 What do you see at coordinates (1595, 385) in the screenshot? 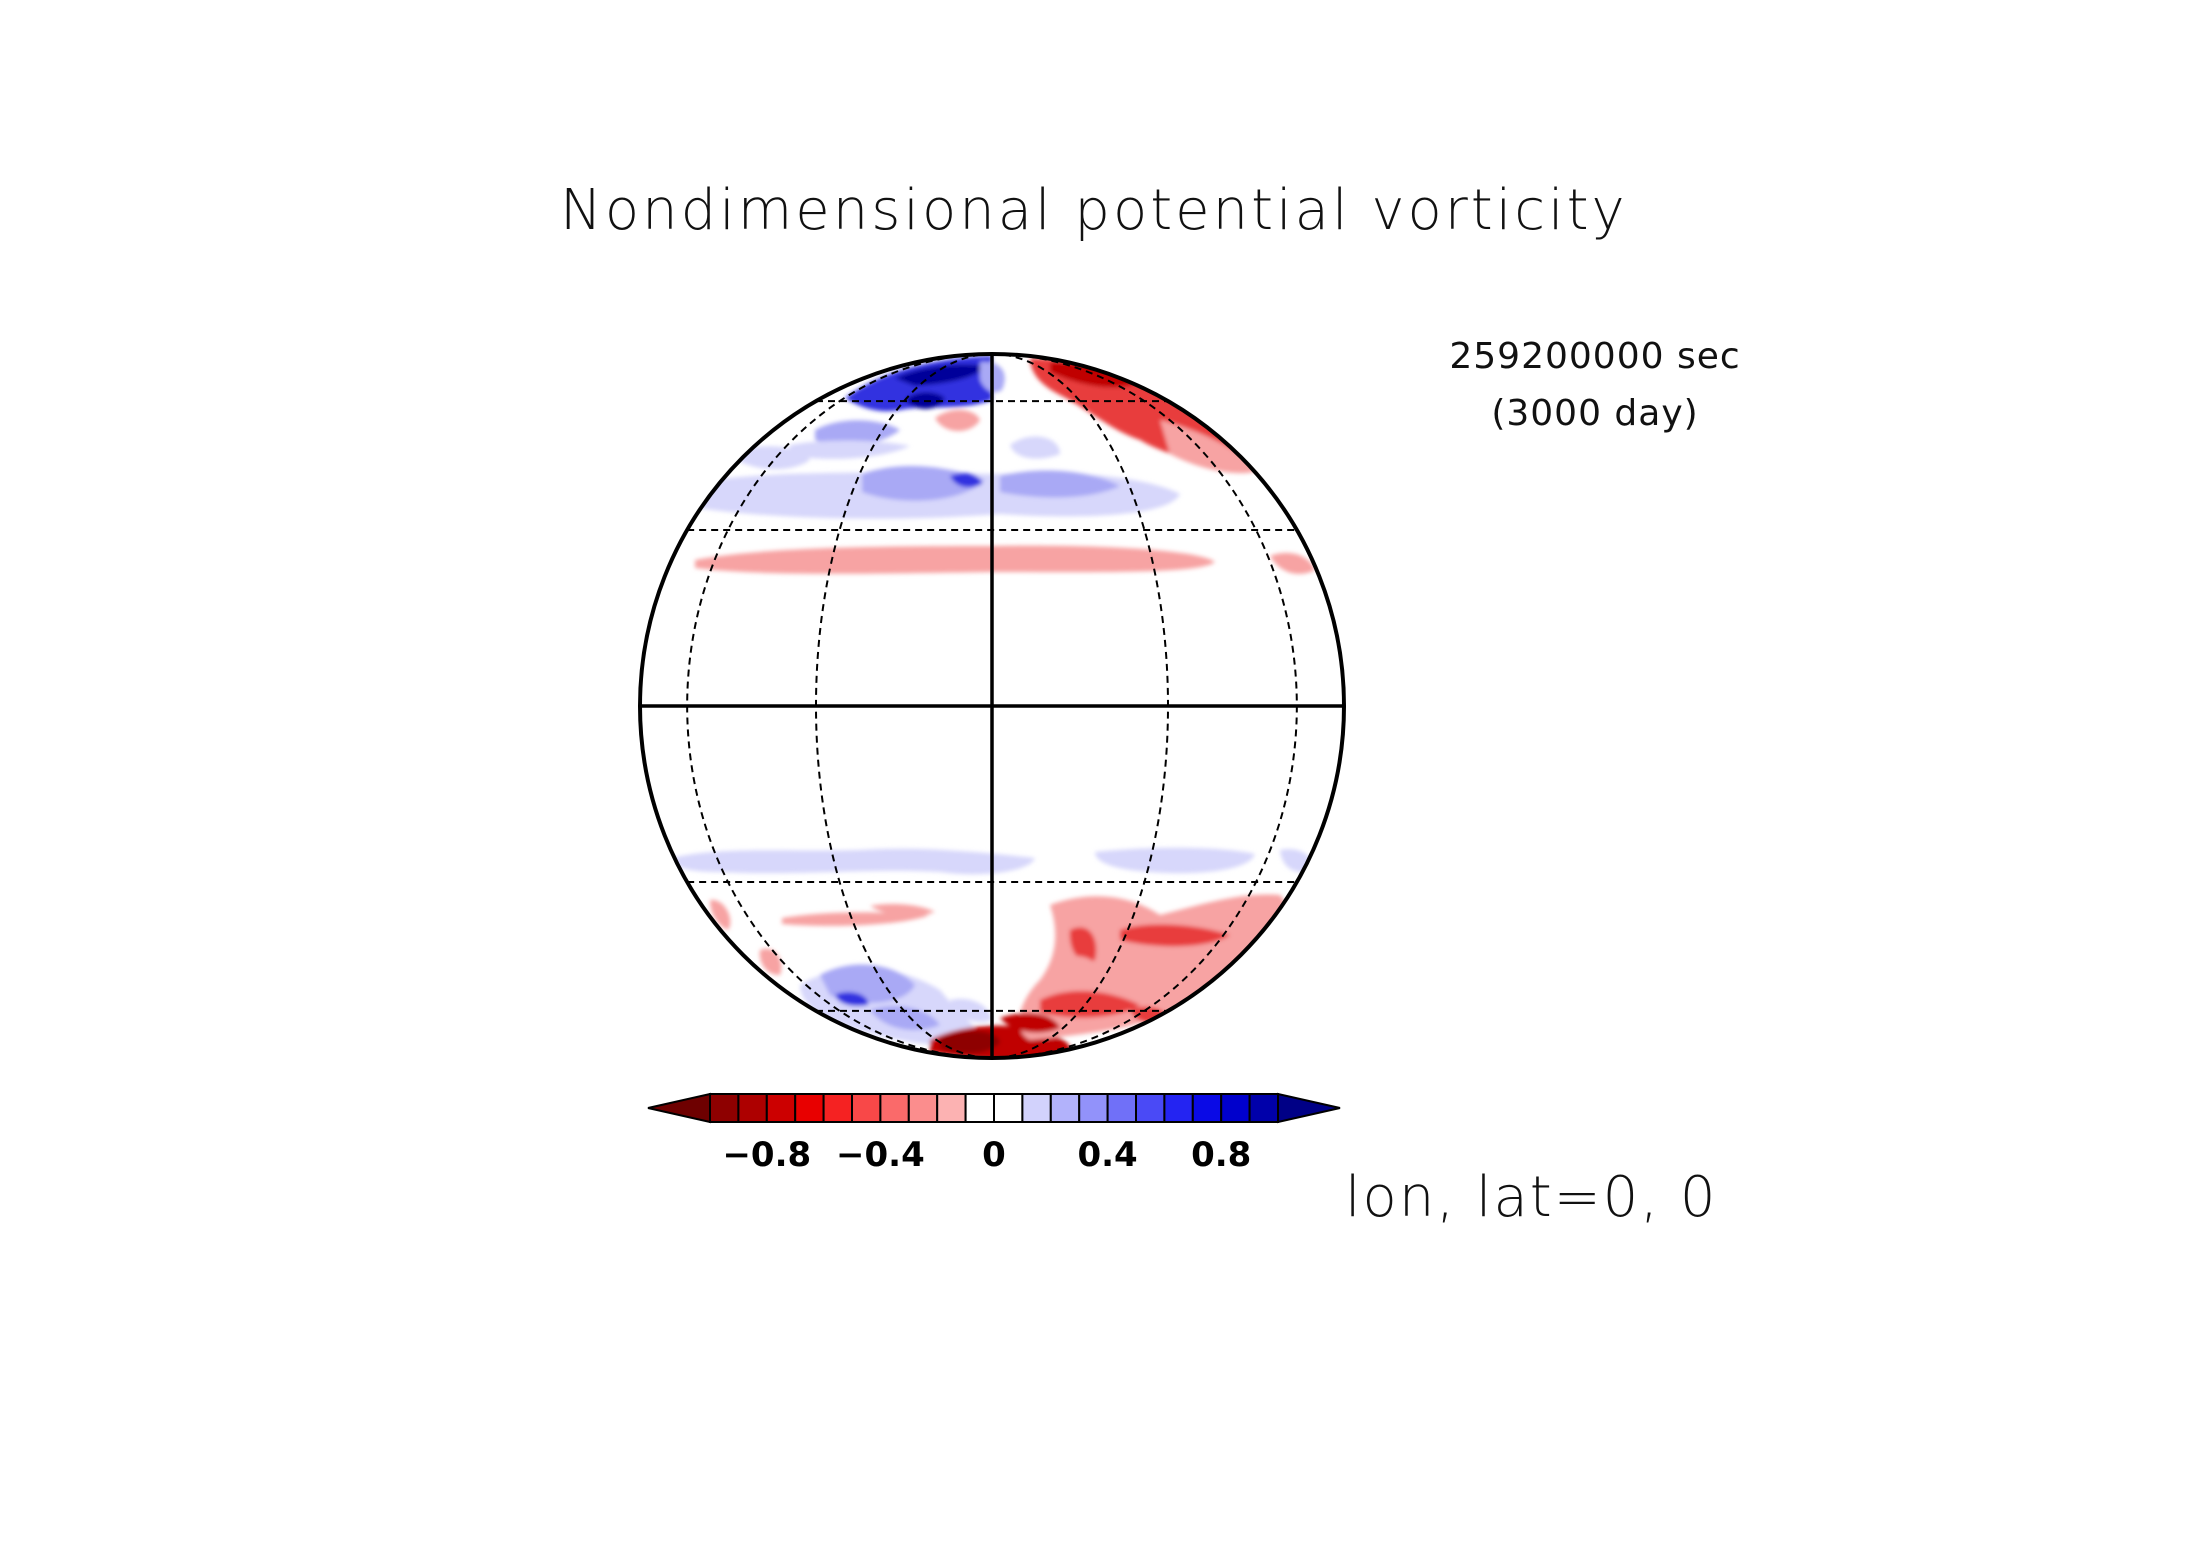
I see `time-stamp: 259200000 sec (3000 day)` at bounding box center [1595, 385].